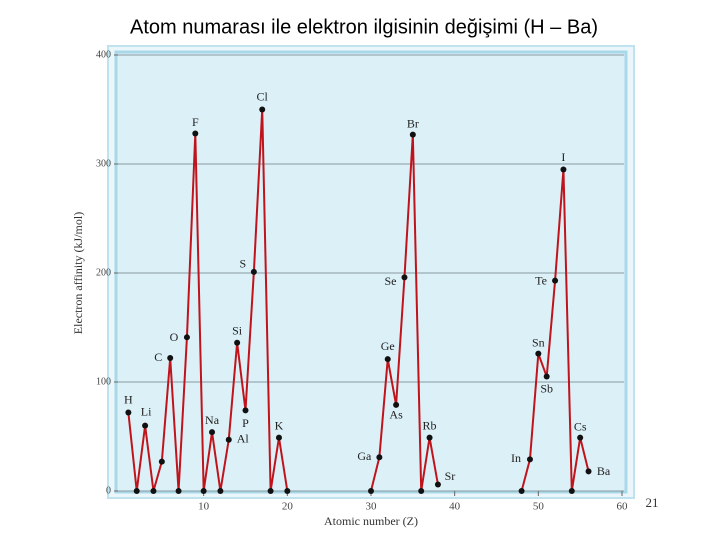 This screenshot has height=540, width=720. Describe the element at coordinates (516, 458) in the screenshot. I see `element-label: In` at that location.